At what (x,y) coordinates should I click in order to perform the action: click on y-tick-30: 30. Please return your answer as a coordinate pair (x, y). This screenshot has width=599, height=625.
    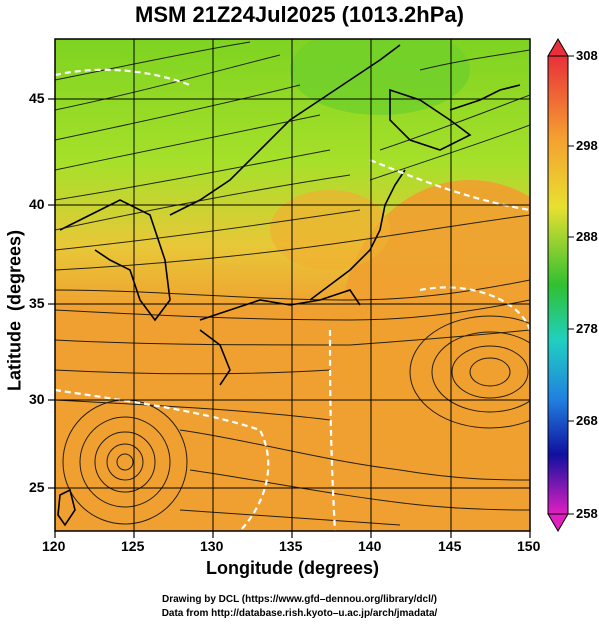
    Looking at the image, I should click on (37, 399).